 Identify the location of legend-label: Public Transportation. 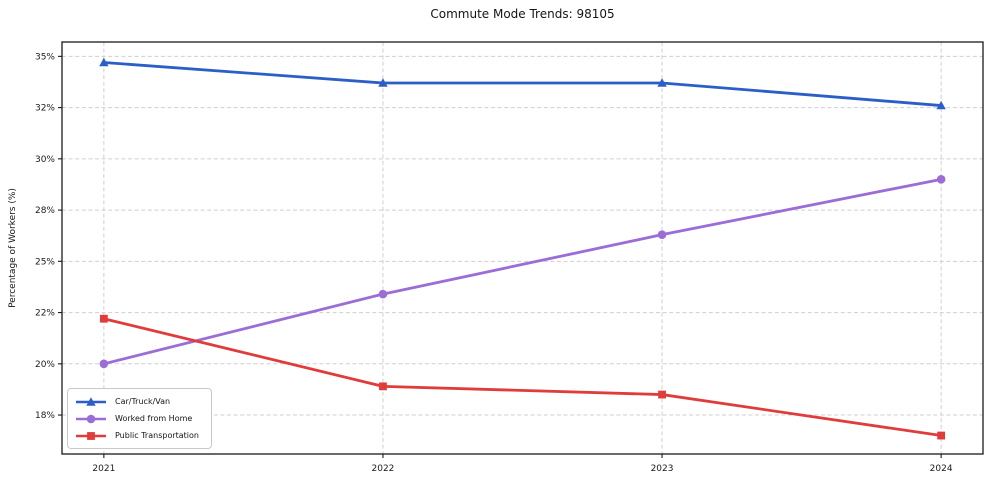
(157, 435).